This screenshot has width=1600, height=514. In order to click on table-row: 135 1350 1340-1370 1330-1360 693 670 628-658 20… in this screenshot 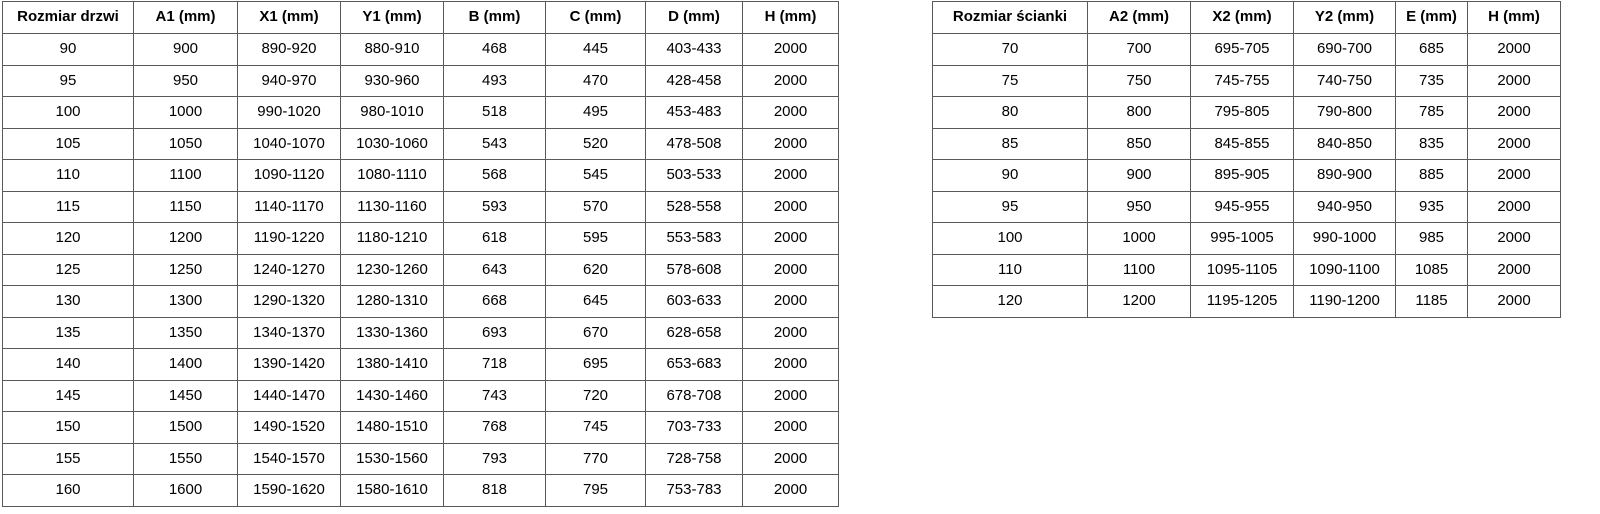, I will do `click(420, 332)`.